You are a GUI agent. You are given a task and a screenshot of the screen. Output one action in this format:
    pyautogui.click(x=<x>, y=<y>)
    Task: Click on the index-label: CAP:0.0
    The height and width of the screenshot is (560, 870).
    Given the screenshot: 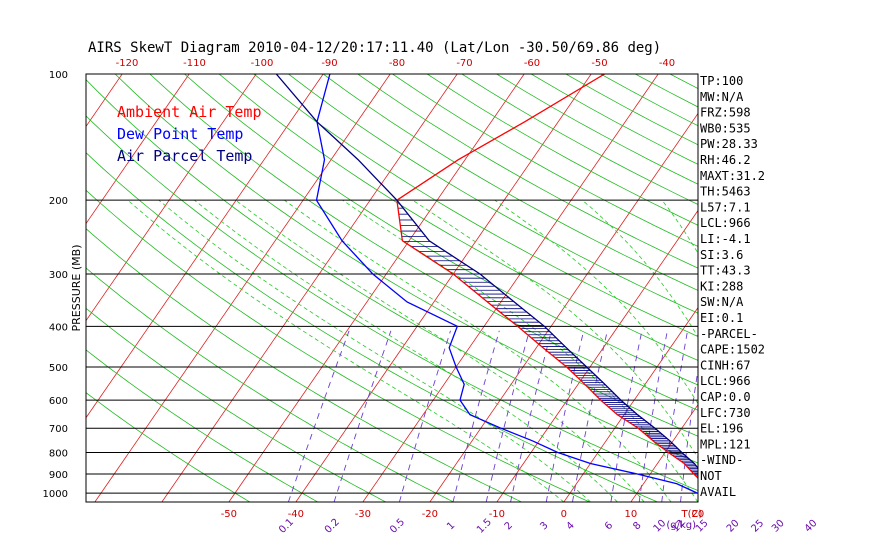 What is the action you would take?
    pyautogui.click(x=725, y=397)
    